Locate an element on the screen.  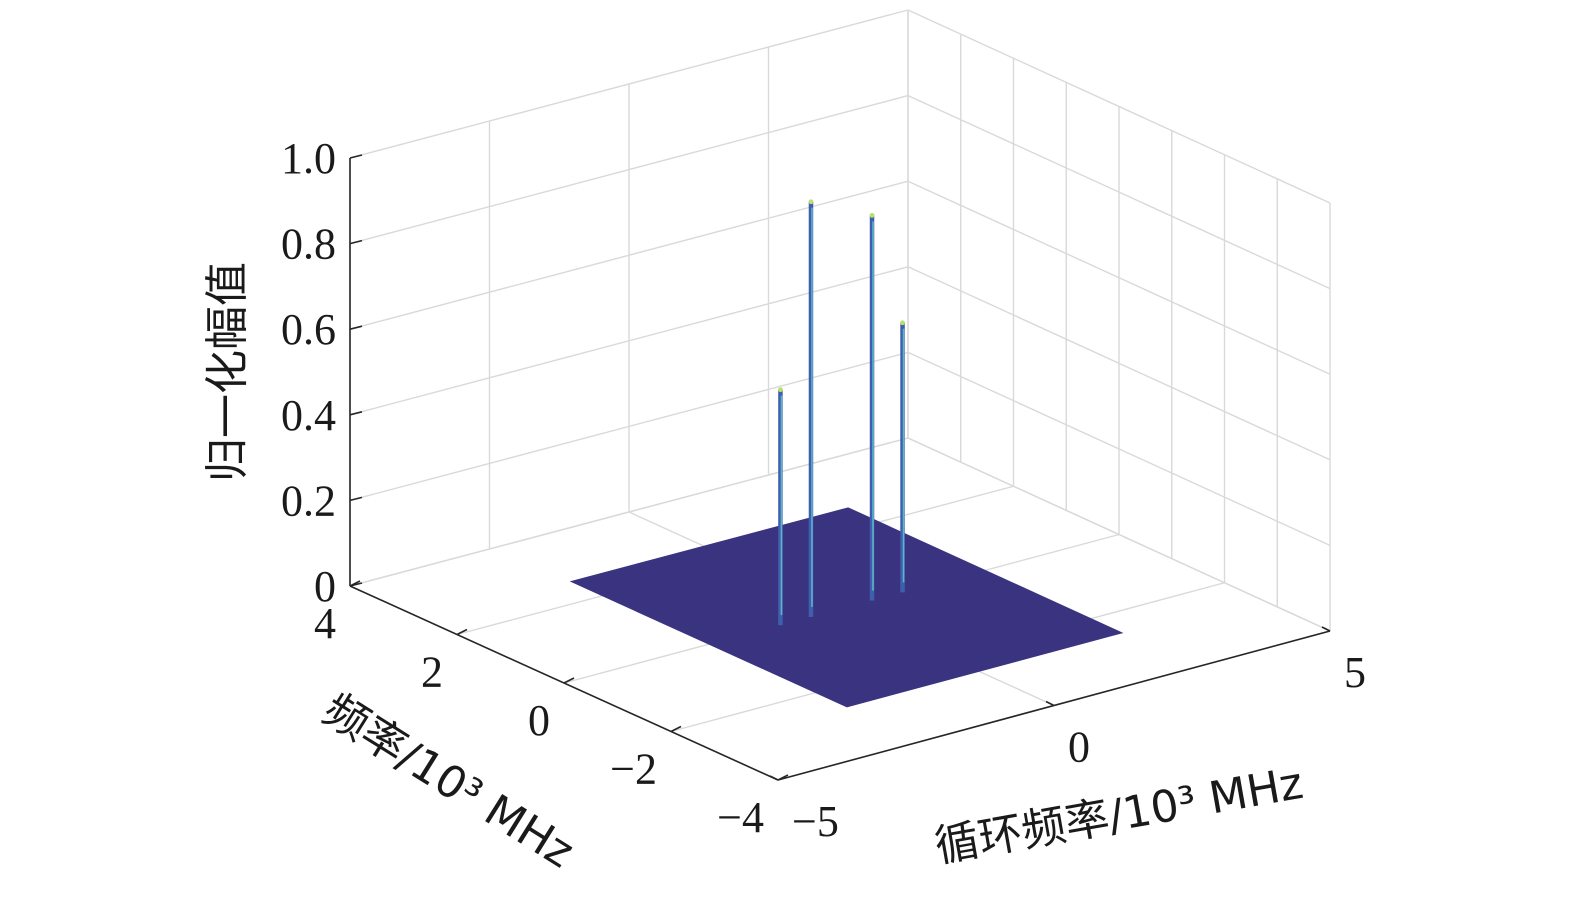
z-tick-label: 1.0 is located at coordinates (308, 158).